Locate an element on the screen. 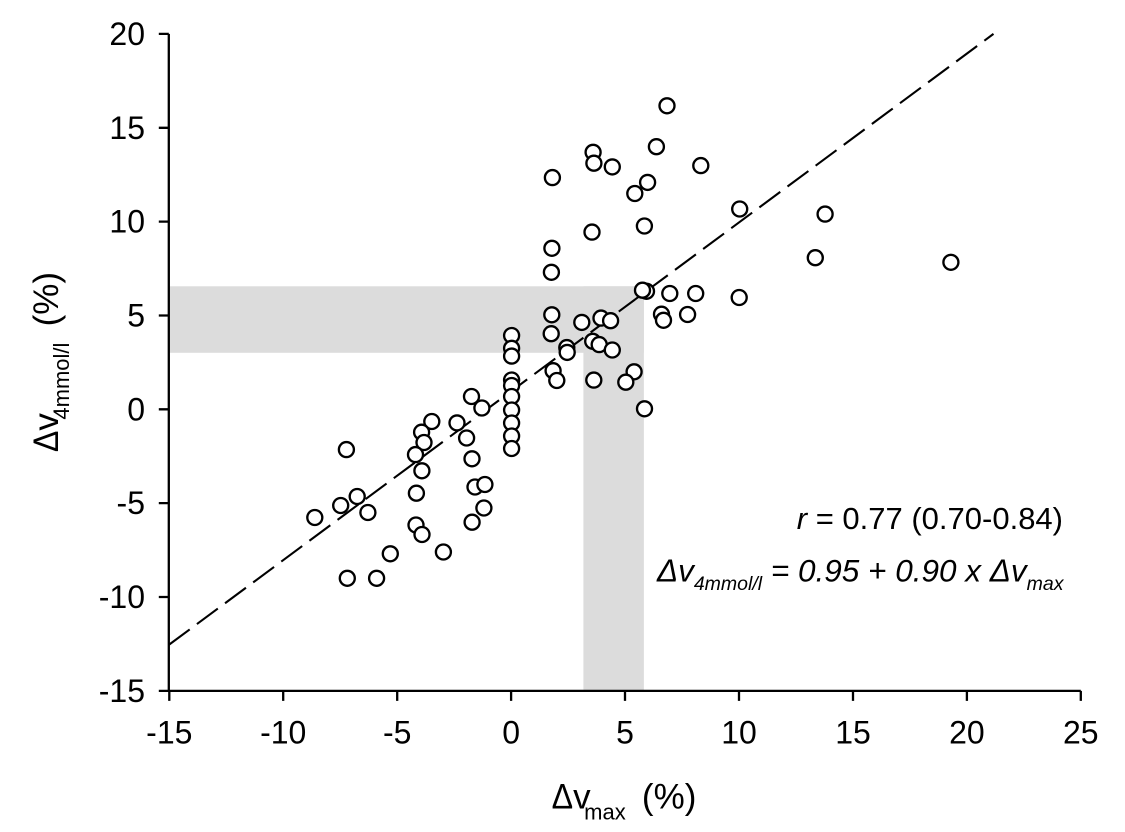  svg-text: 25 is located at coordinates (1081, 733).